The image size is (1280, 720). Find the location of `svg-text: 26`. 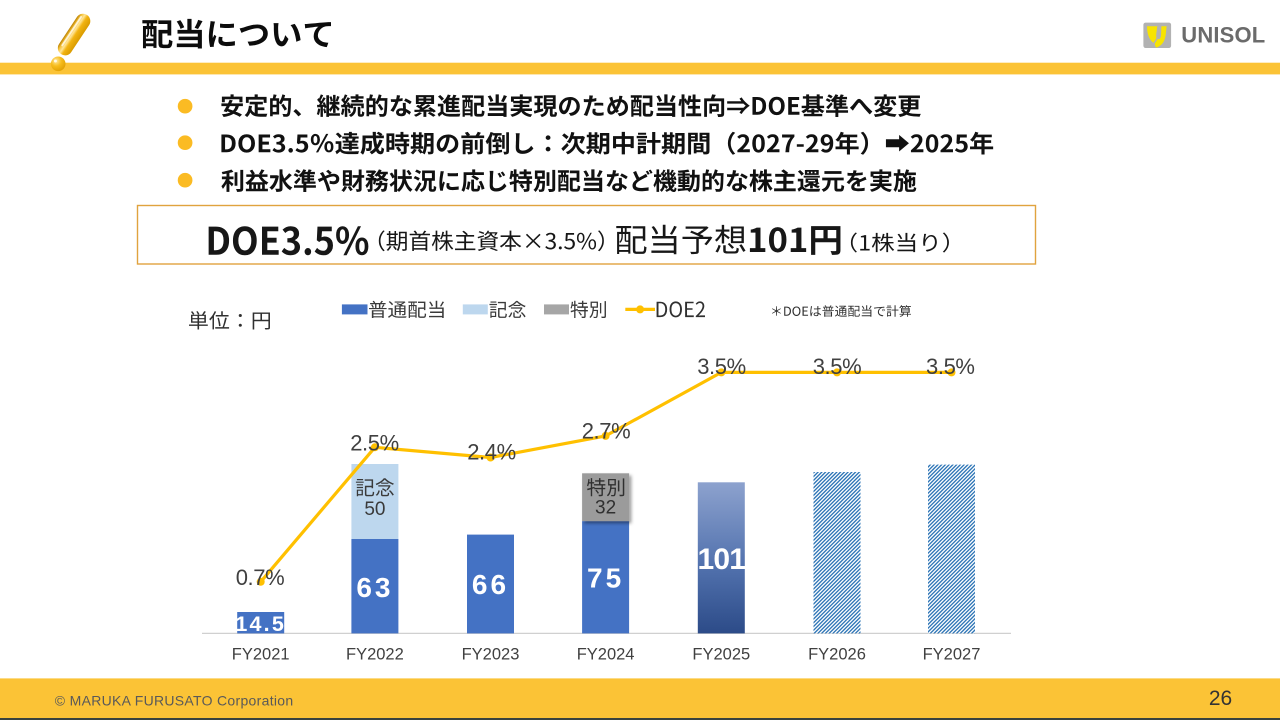

svg-text: 26 is located at coordinates (1220, 698).